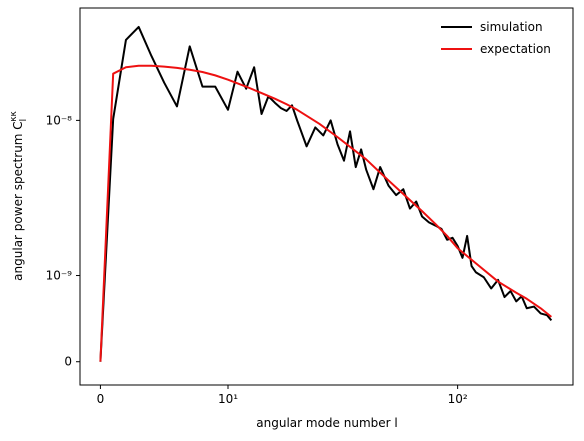 This screenshot has width=584, height=441. Describe the element at coordinates (68, 362) in the screenshot. I see `y-tick-label: 0` at that location.